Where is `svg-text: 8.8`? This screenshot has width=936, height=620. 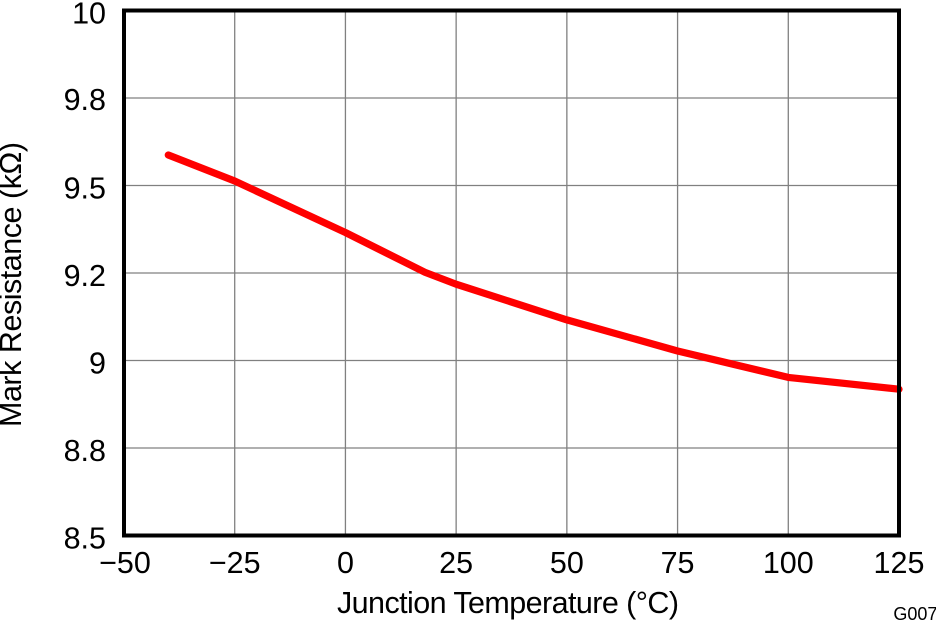
svg-text: 8.8 is located at coordinates (85, 451).